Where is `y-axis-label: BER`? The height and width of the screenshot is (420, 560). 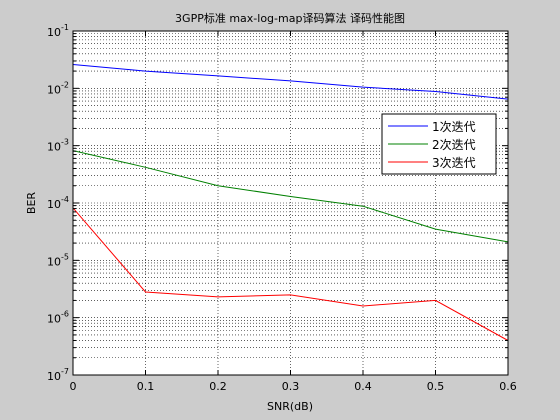 y-axis-label: BER is located at coordinates (31, 203).